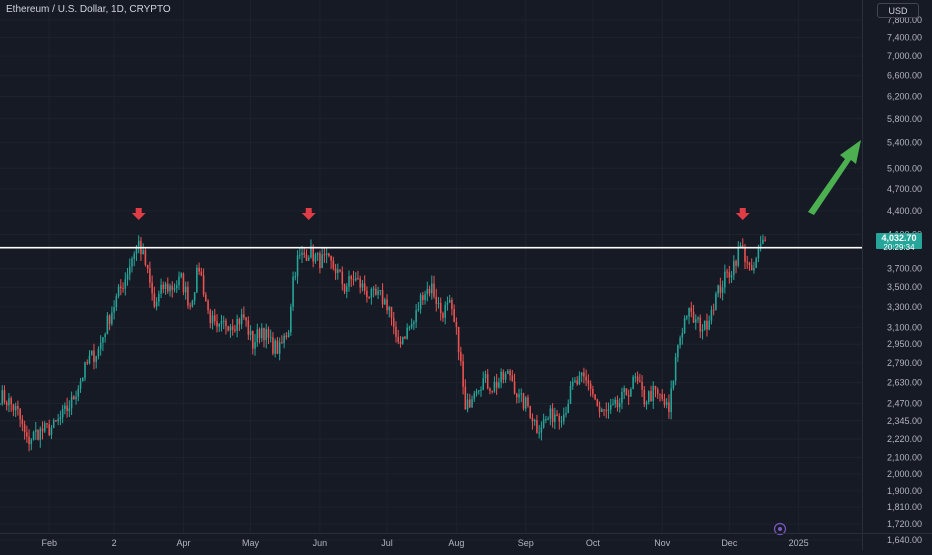 This screenshot has width=932, height=555. I want to click on last-price-label: 4,032.70, so click(898, 238).